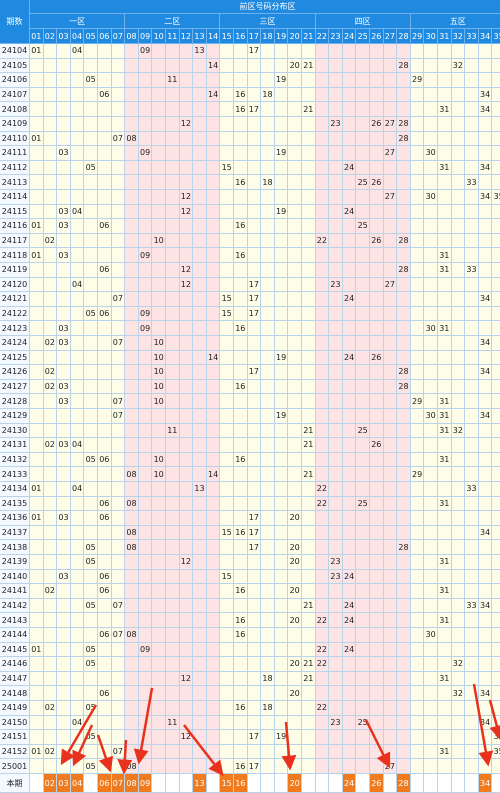 The image size is (500, 793). What do you see at coordinates (173, 431) in the screenshot?
I see `number-cell: 11` at bounding box center [173, 431].